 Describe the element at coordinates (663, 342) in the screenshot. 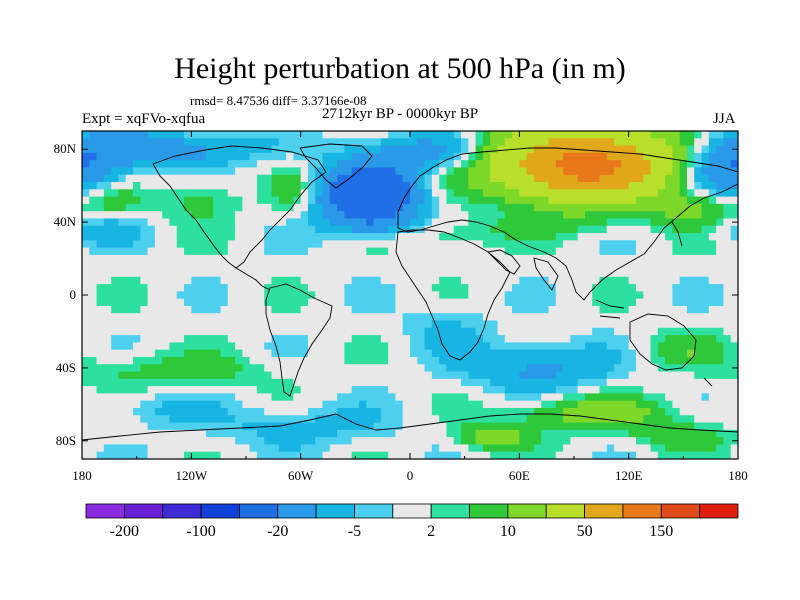

I see `coast-australia` at that location.